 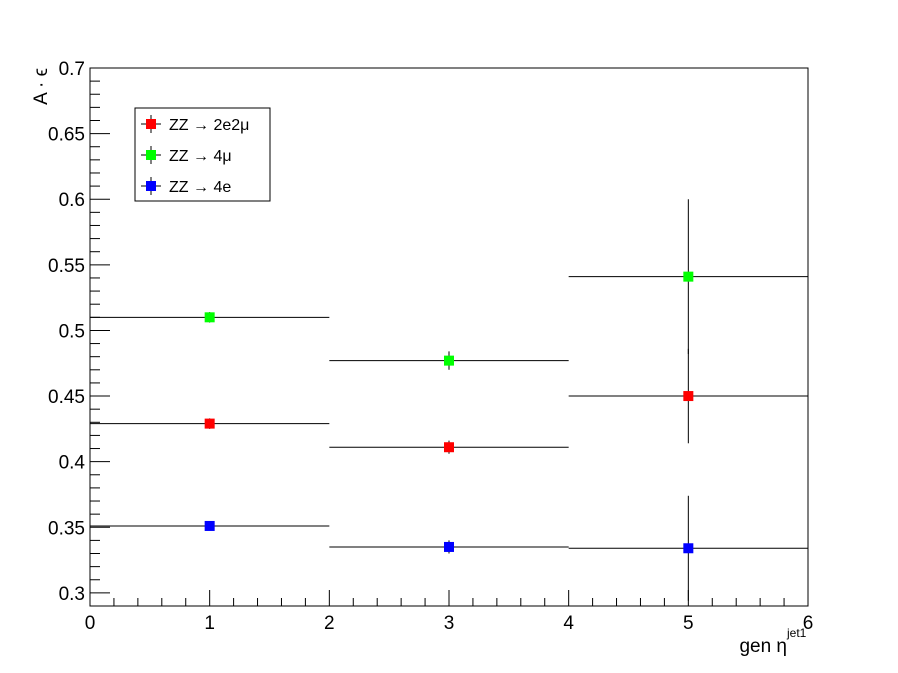 I want to click on legend-label: ZZ → 4μ, so click(x=200, y=156).